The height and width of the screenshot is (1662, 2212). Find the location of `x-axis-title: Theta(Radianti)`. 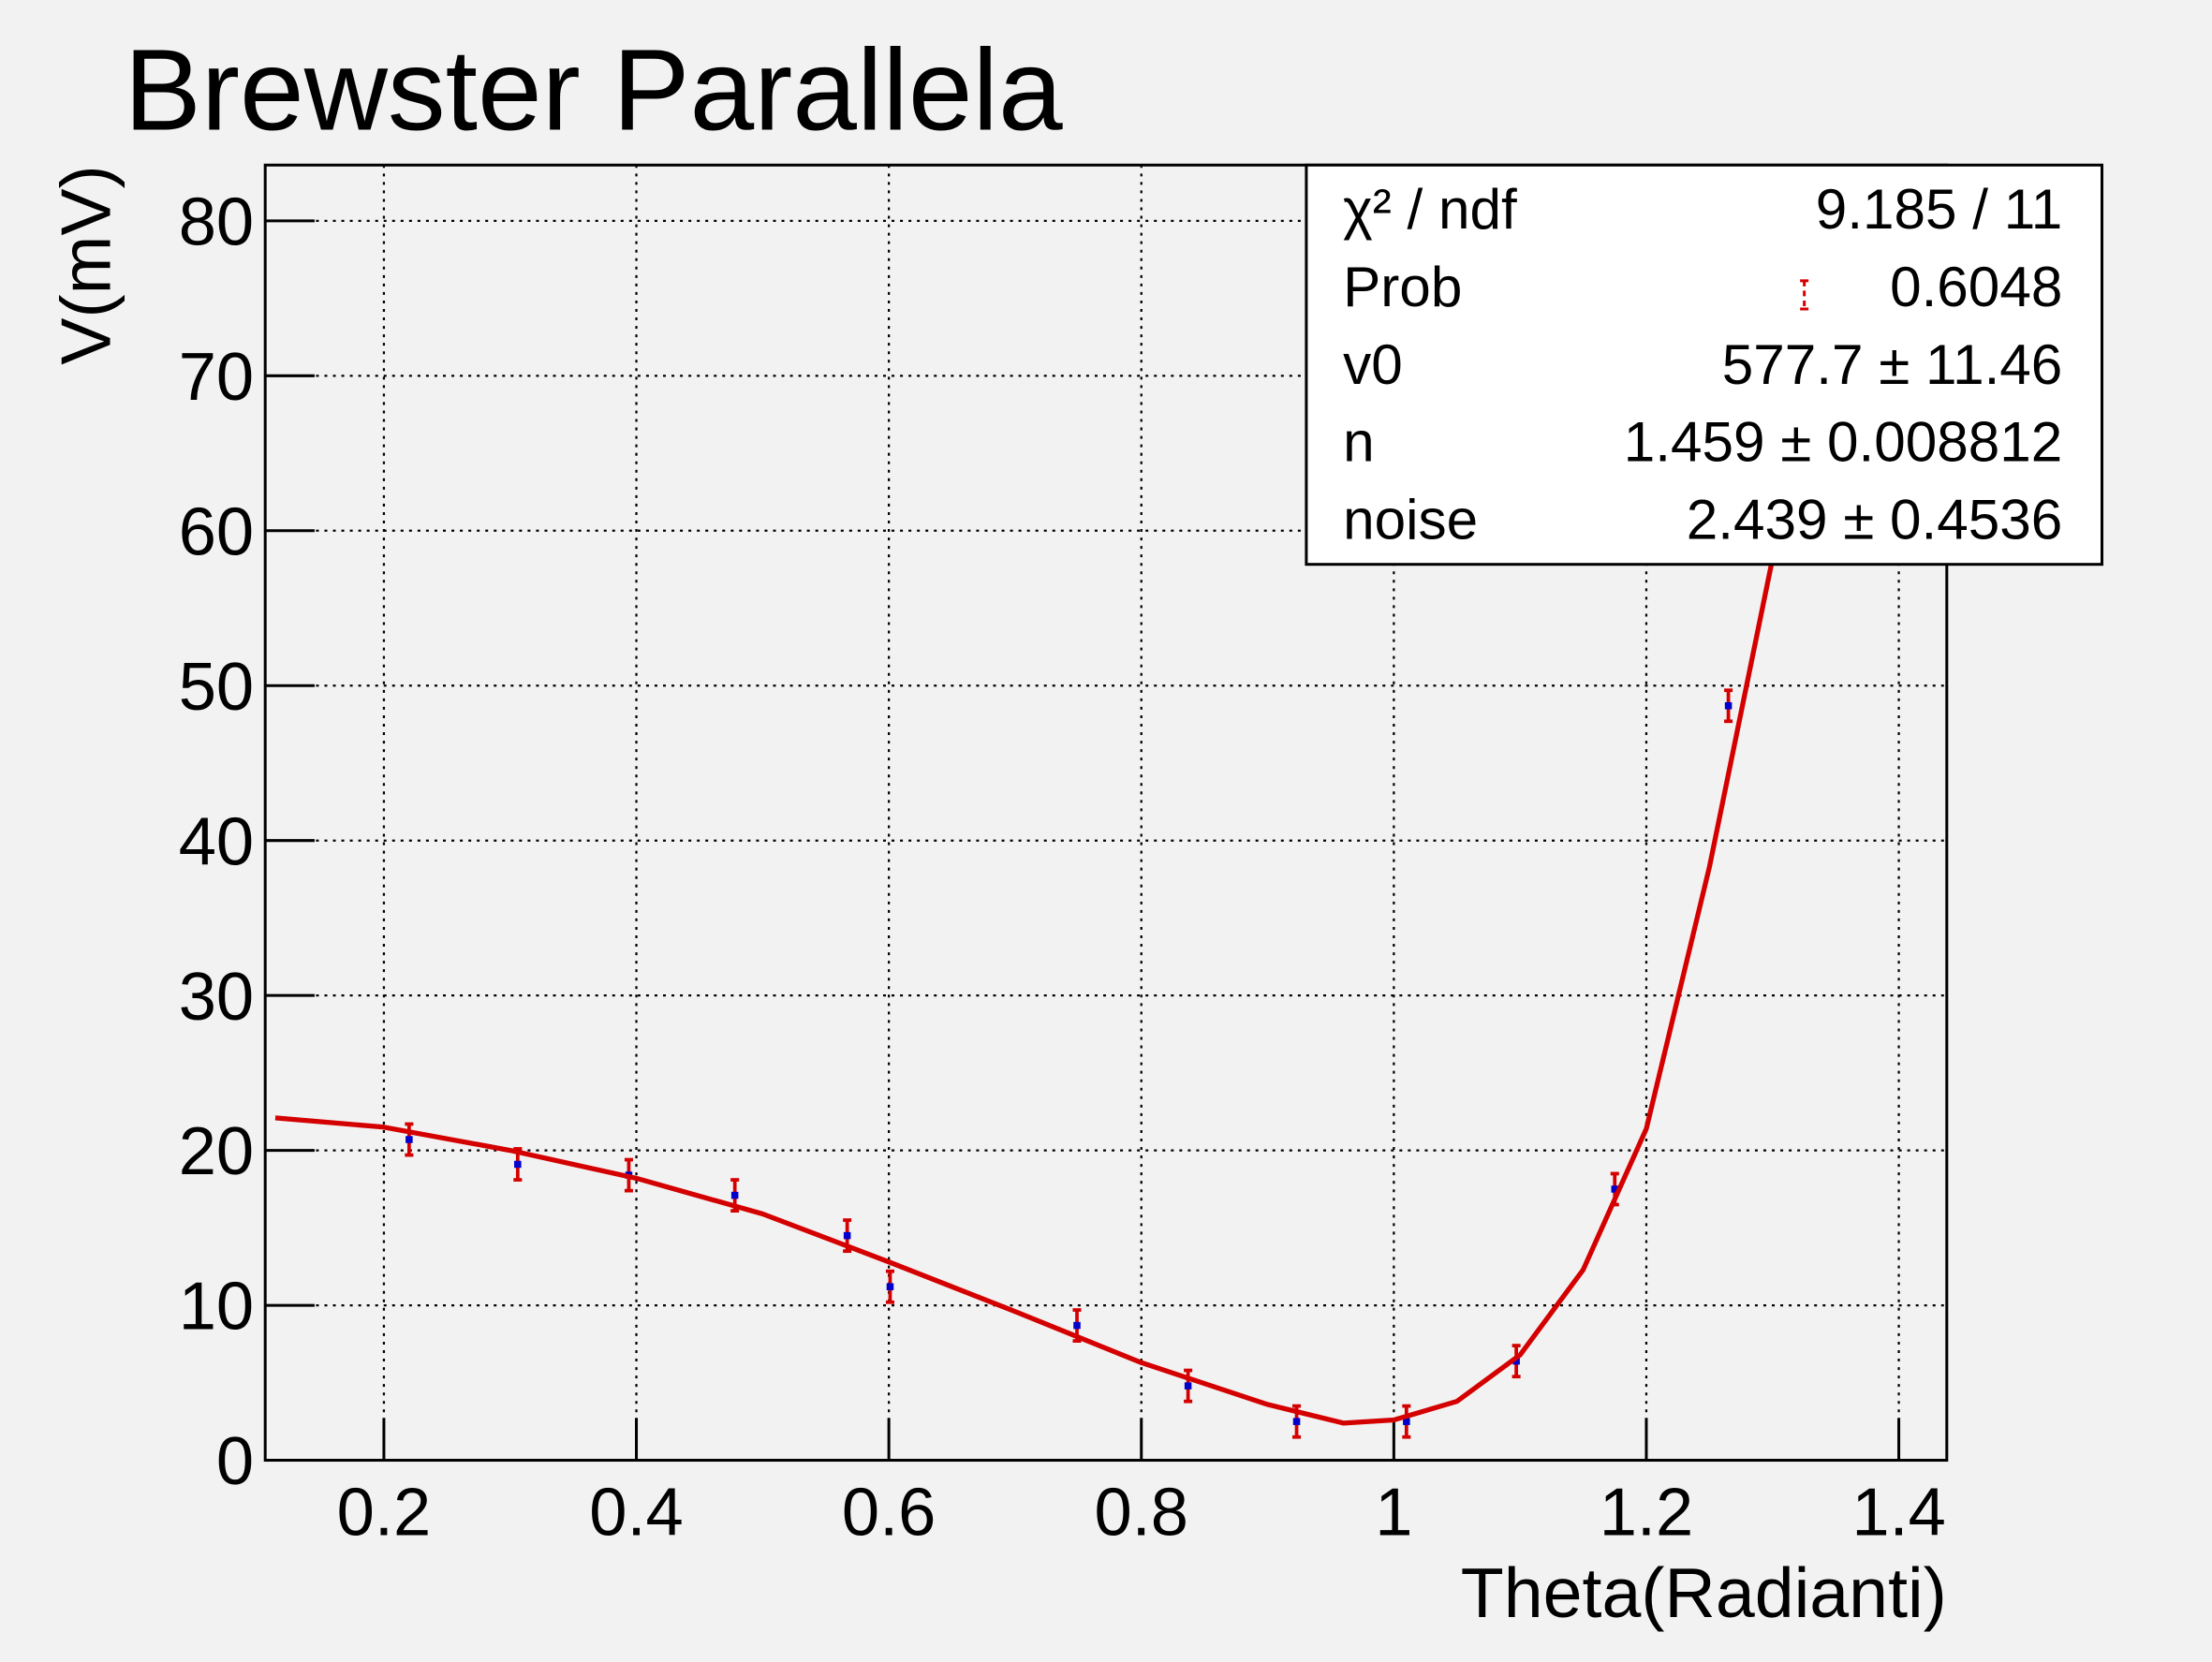

x-axis-title: Theta(Radianti) is located at coordinates (1704, 1592).